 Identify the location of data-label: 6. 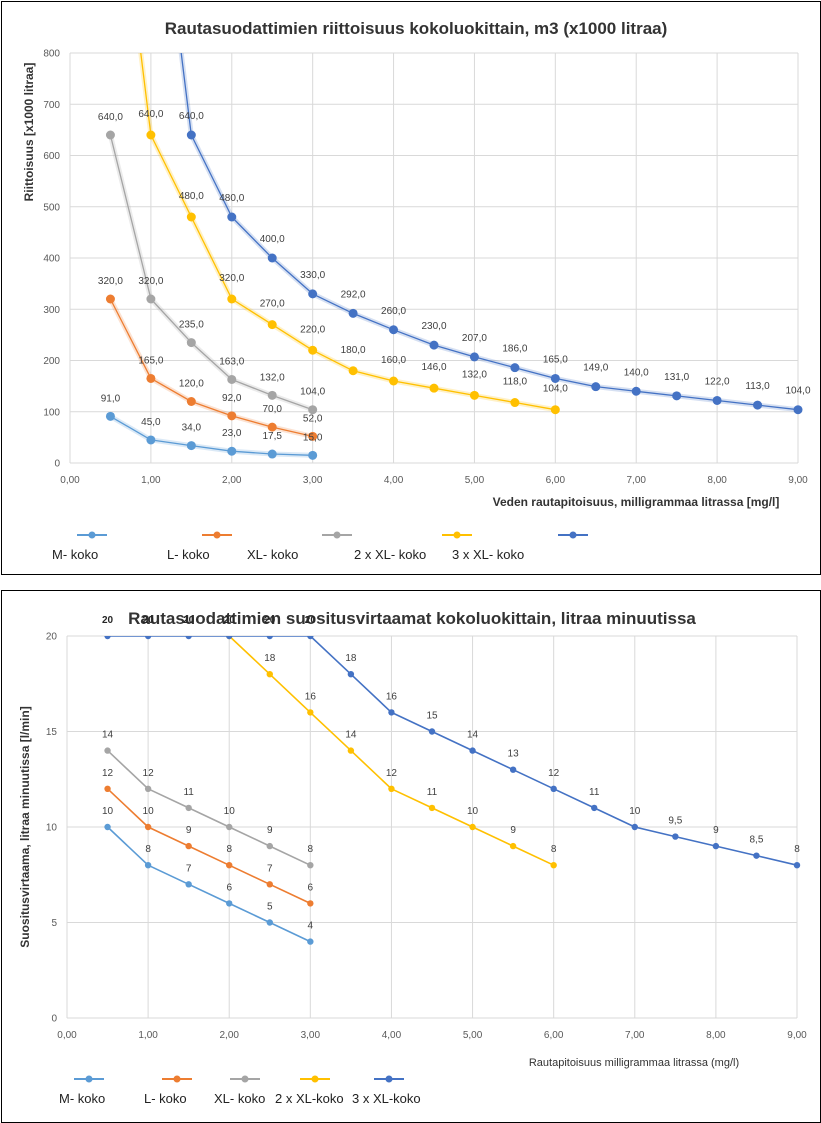
(311, 887).